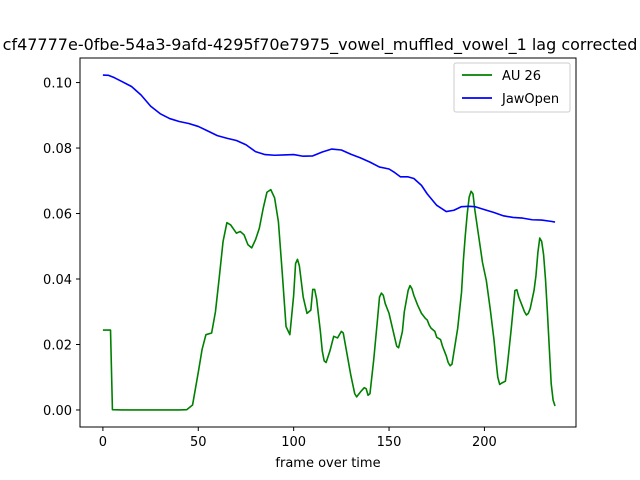 The image size is (640, 480). What do you see at coordinates (57, 84) in the screenshot?
I see `y-tick-label: 0.10` at bounding box center [57, 84].